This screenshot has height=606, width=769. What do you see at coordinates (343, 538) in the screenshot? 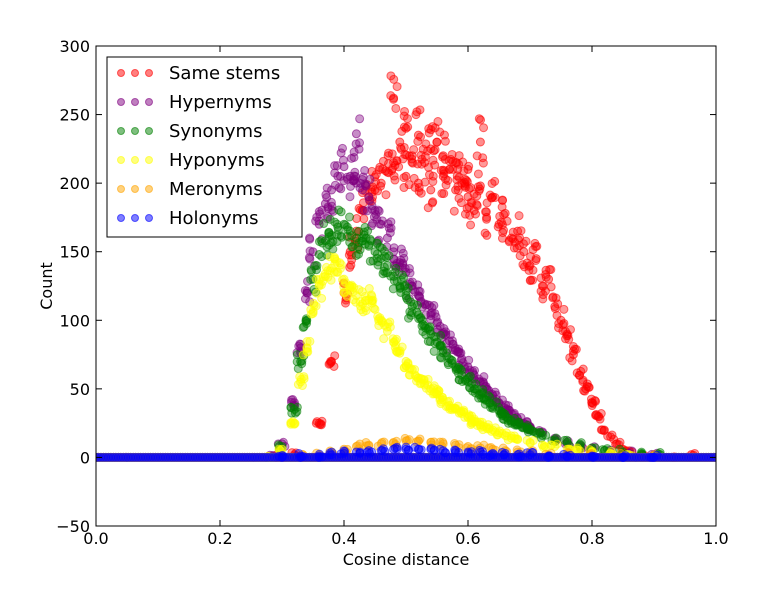
I see `x-tick-label: 0.4` at bounding box center [343, 538].